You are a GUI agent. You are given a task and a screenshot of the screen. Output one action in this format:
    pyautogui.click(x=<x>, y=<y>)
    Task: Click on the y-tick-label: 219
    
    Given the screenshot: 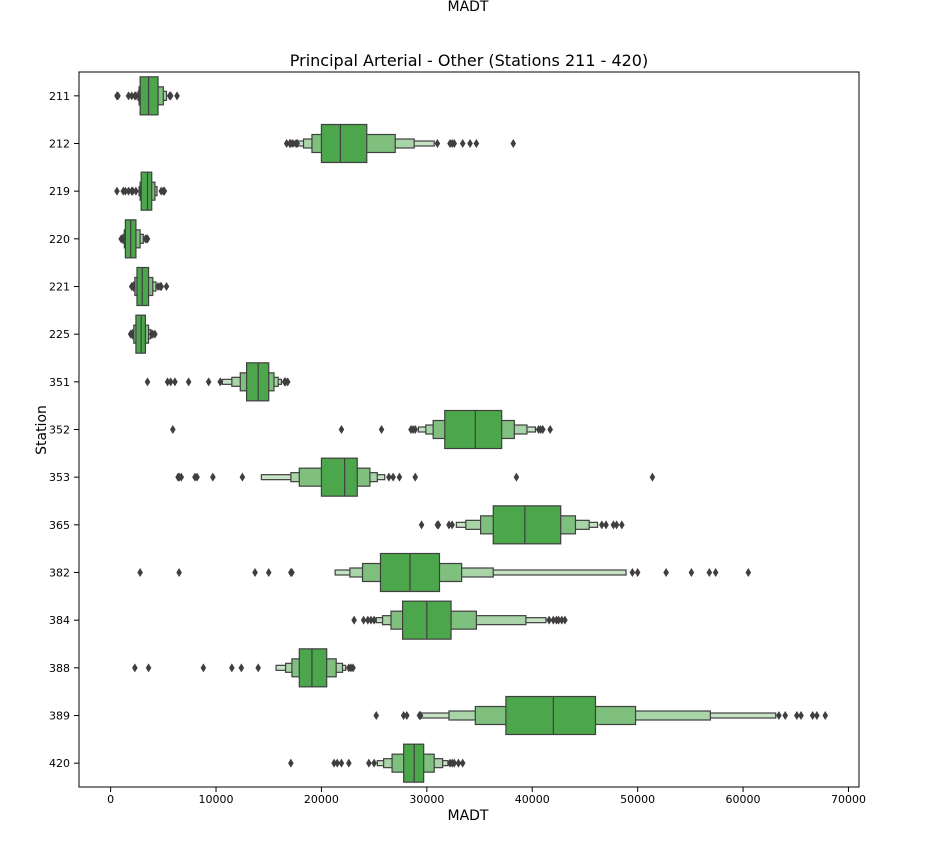 What is the action you would take?
    pyautogui.click(x=59, y=191)
    